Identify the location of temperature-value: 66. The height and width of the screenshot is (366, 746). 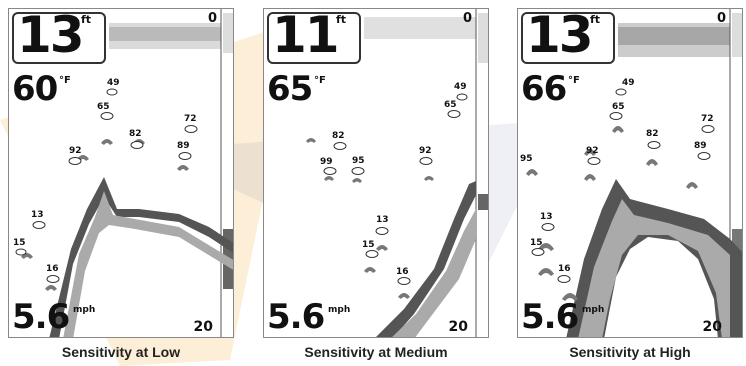
(544, 89).